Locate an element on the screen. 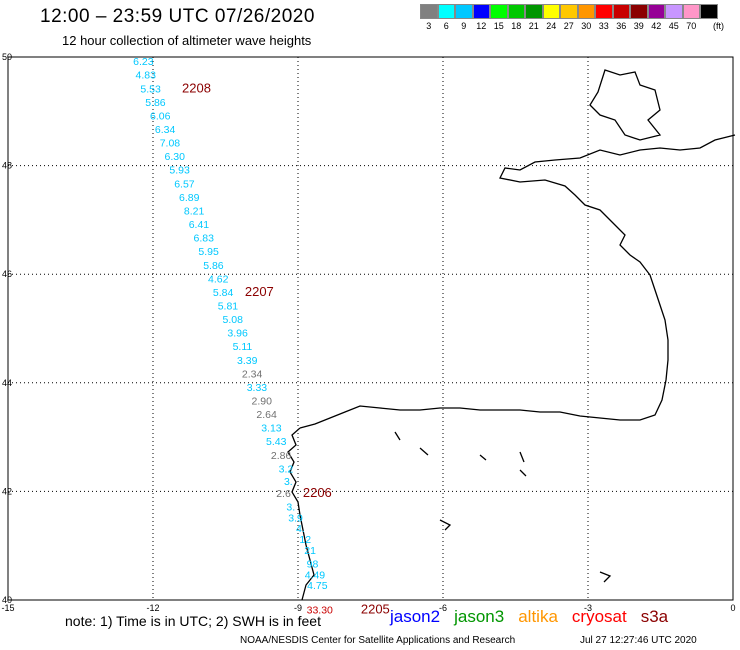 The width and height of the screenshot is (740, 650). swh-value: 5.84 is located at coordinates (223, 293).